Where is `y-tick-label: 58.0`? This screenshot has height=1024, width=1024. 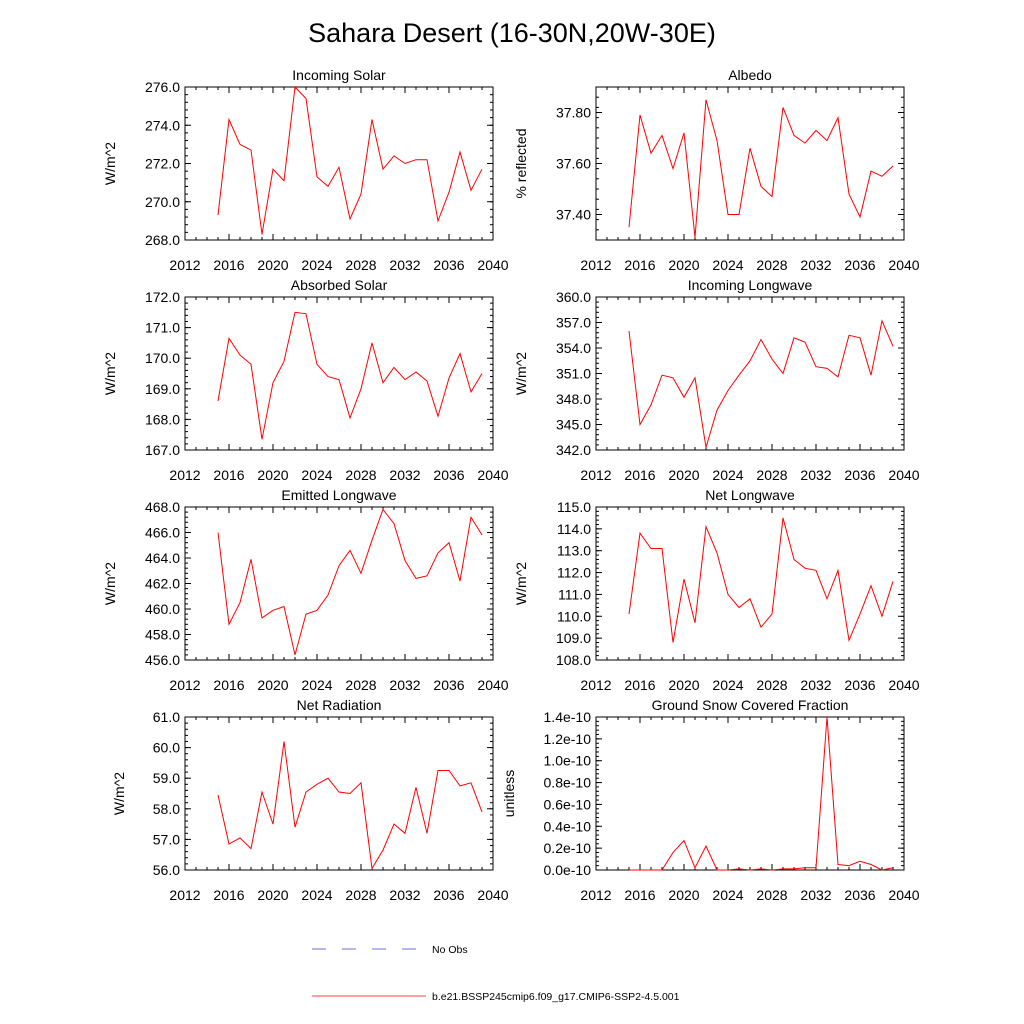
y-tick-label: 58.0 is located at coordinates (166, 809).